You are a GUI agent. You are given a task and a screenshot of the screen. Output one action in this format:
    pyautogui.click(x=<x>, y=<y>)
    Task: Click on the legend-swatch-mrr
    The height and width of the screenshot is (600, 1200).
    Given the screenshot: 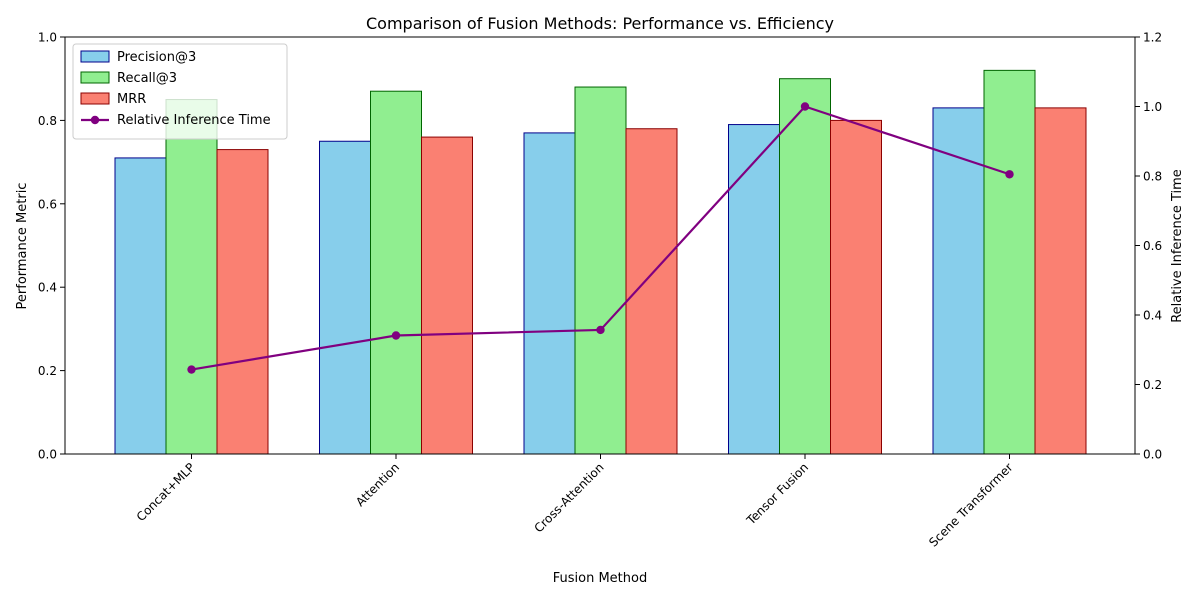 What is the action you would take?
    pyautogui.click(x=95, y=98)
    